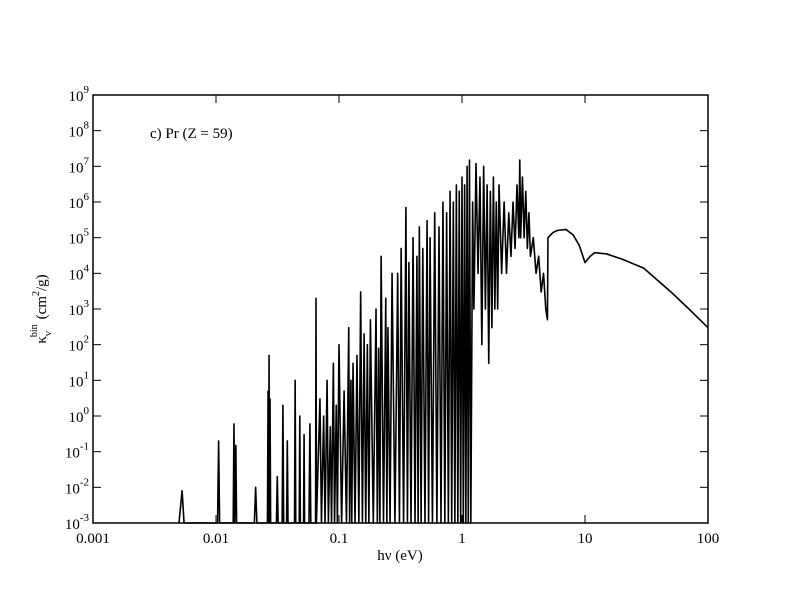 The width and height of the screenshot is (797, 616). What do you see at coordinates (462, 539) in the screenshot?
I see `x-tick-label: 1` at bounding box center [462, 539].